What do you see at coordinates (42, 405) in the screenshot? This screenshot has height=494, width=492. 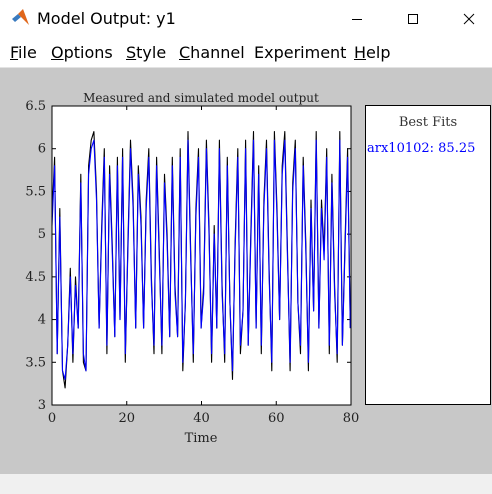 I see `y-tick-label: 3` at bounding box center [42, 405].